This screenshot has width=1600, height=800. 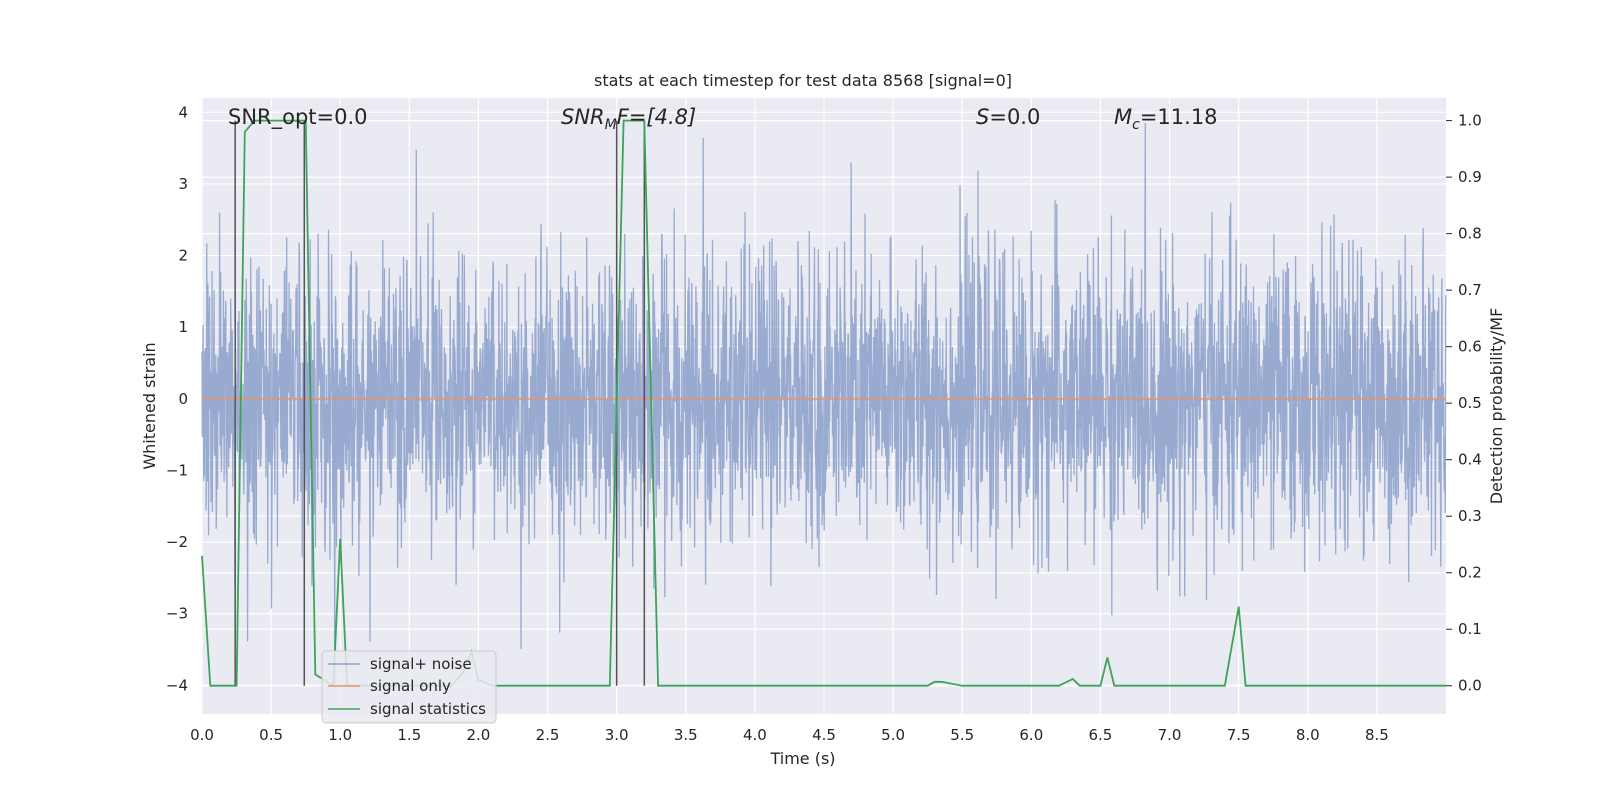 What do you see at coordinates (611, 125) in the screenshot?
I see `annotation-snr-mf-sub: M` at bounding box center [611, 125].